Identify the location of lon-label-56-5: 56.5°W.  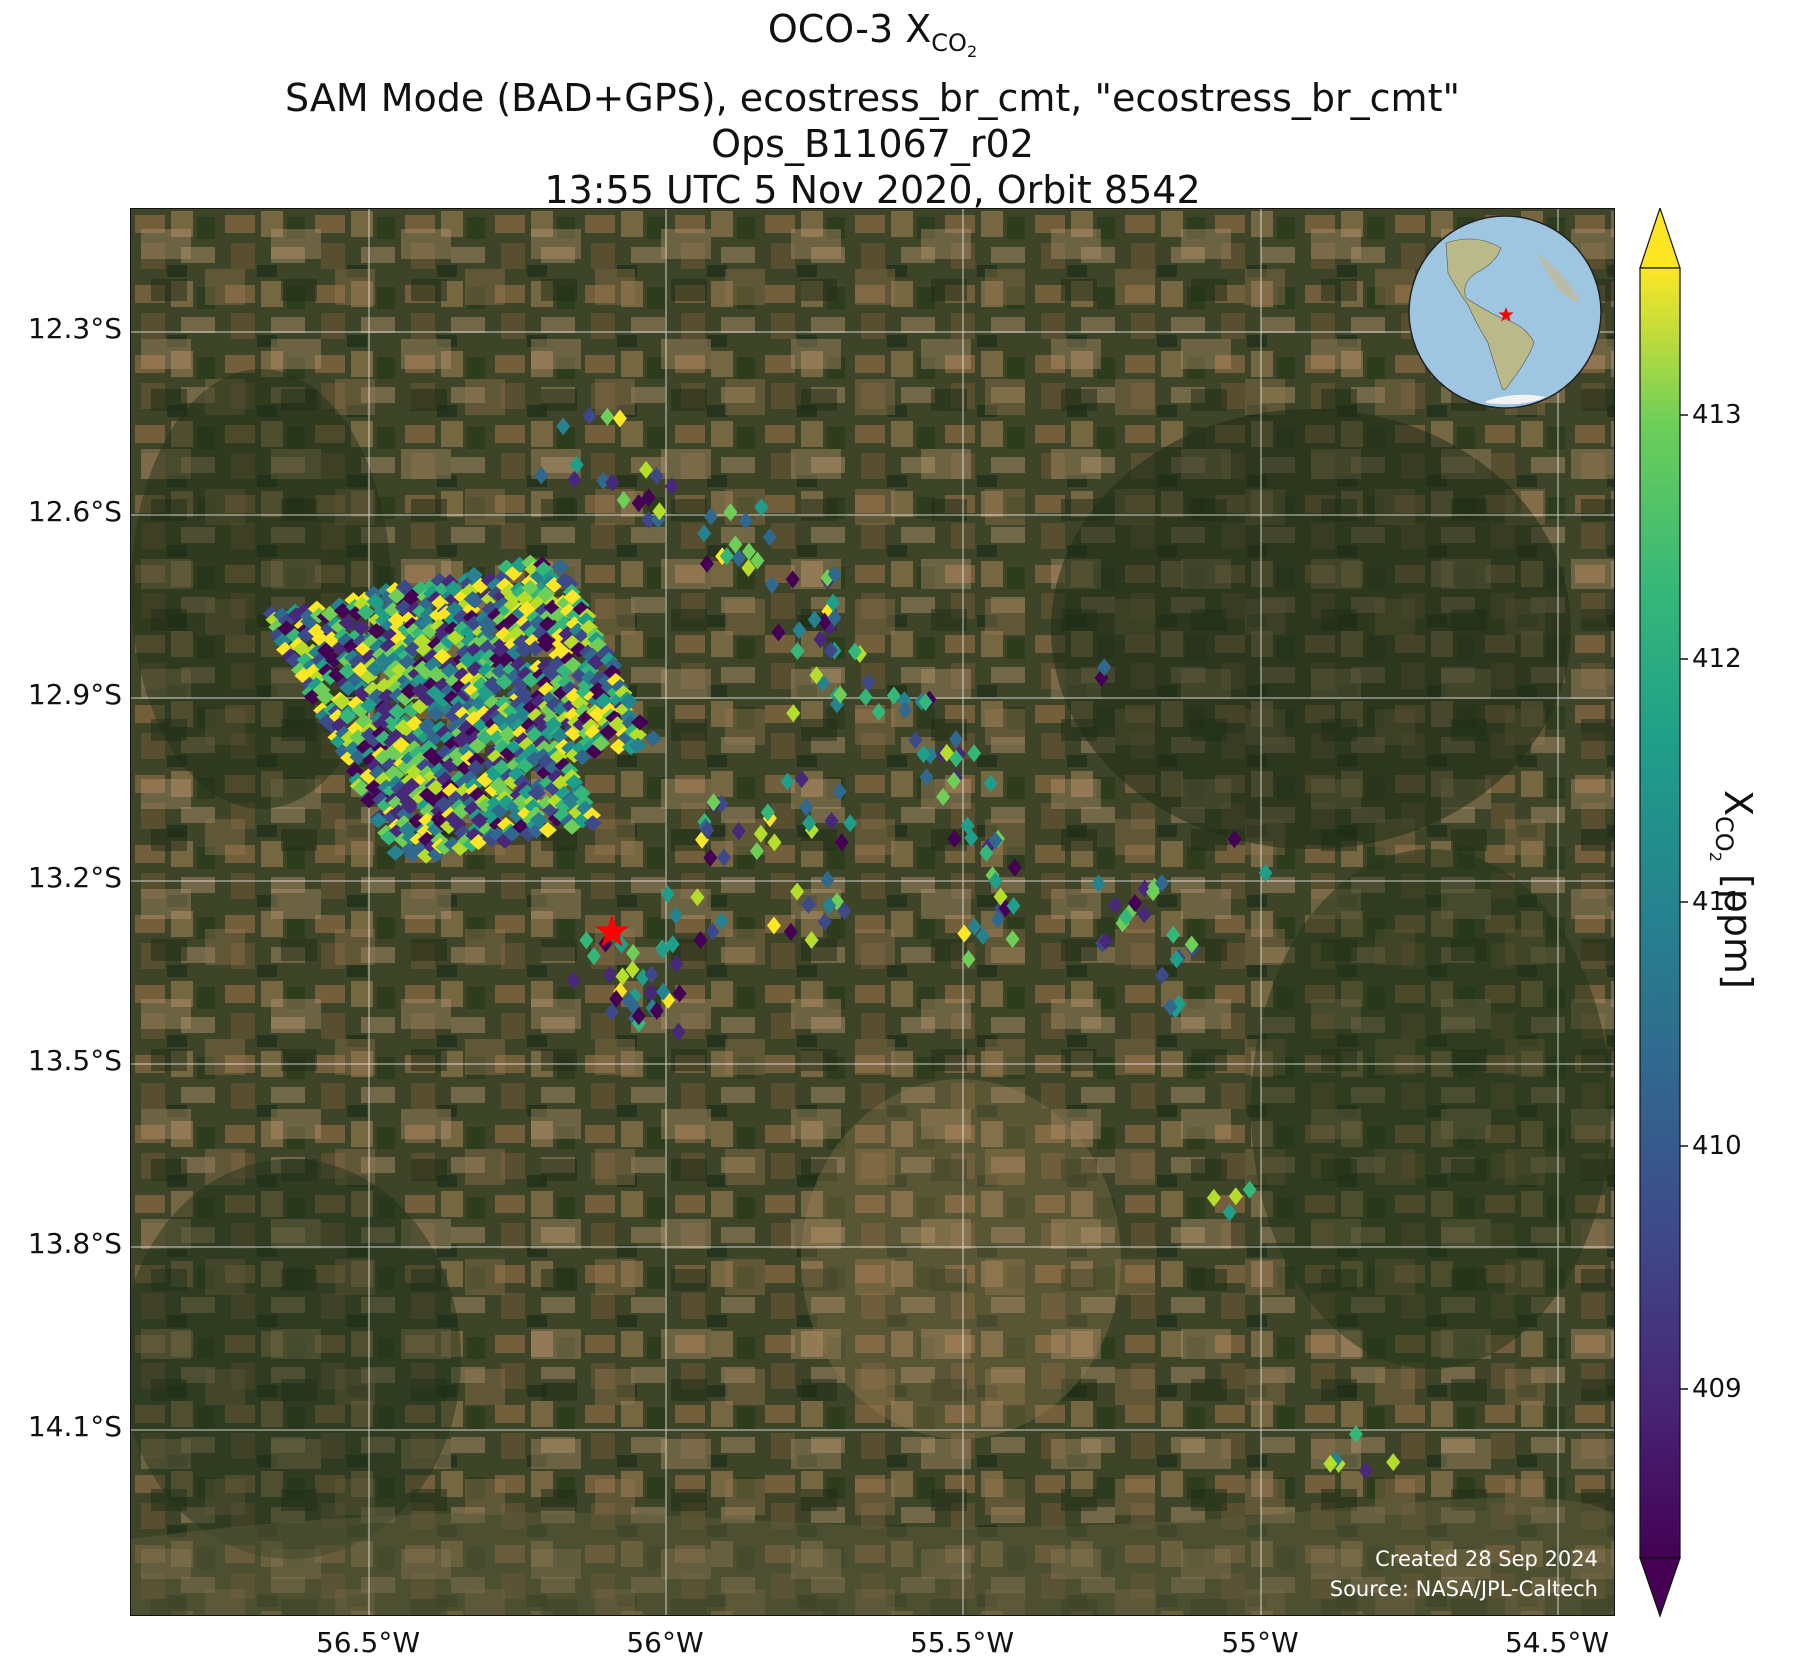
(368, 1642).